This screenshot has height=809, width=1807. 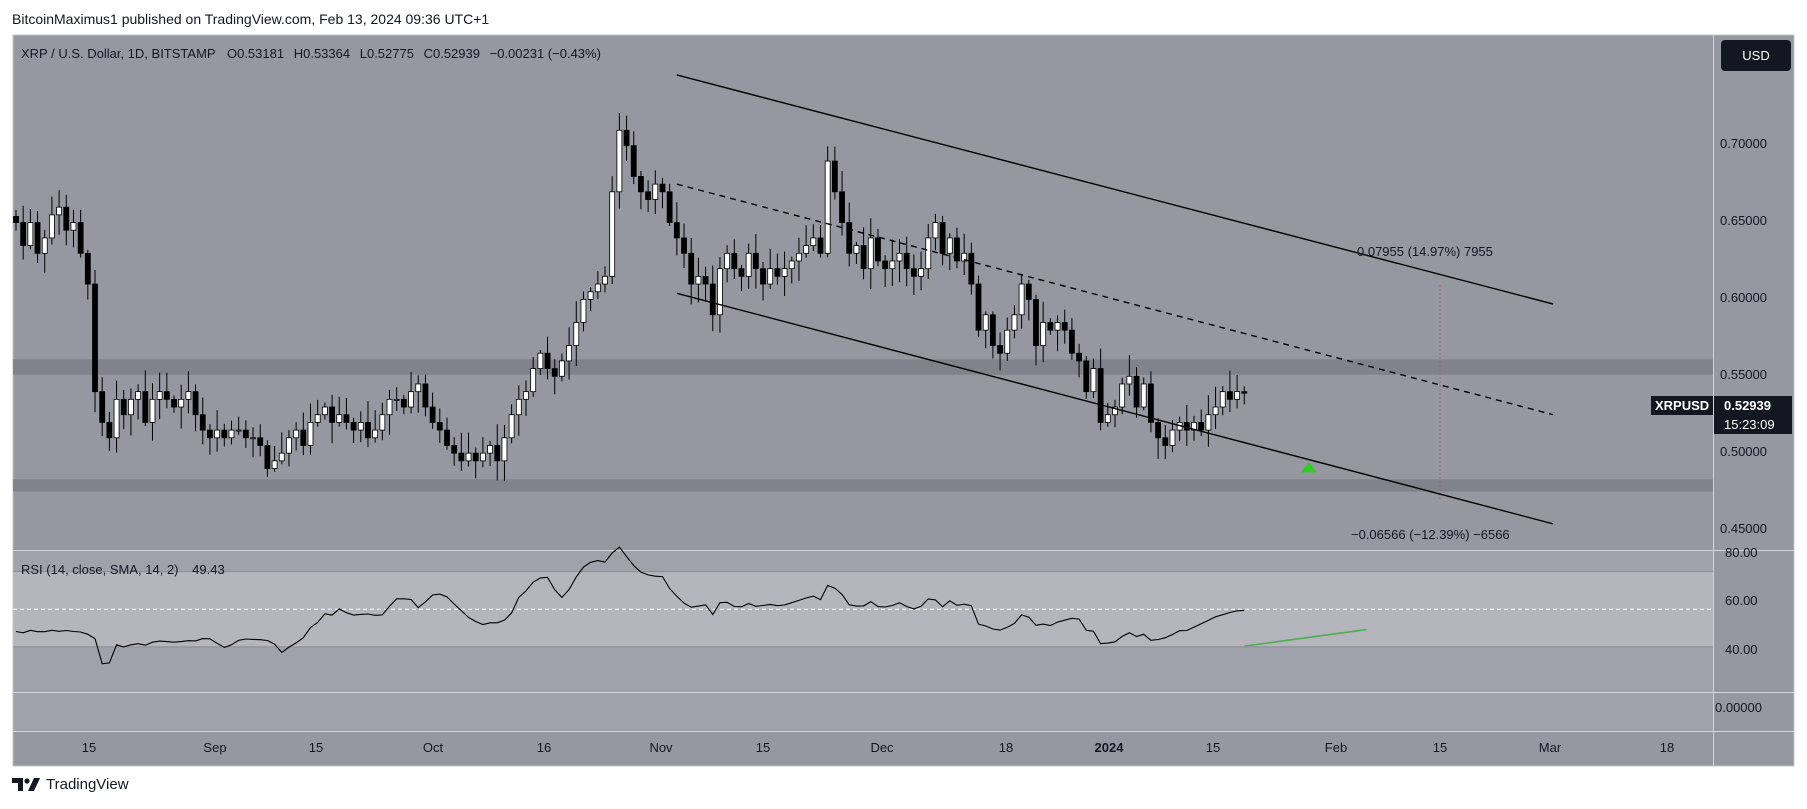 What do you see at coordinates (1738, 630) in the screenshot?
I see `rsi-axis: 80.00 60.00 40.00 0.00000` at bounding box center [1738, 630].